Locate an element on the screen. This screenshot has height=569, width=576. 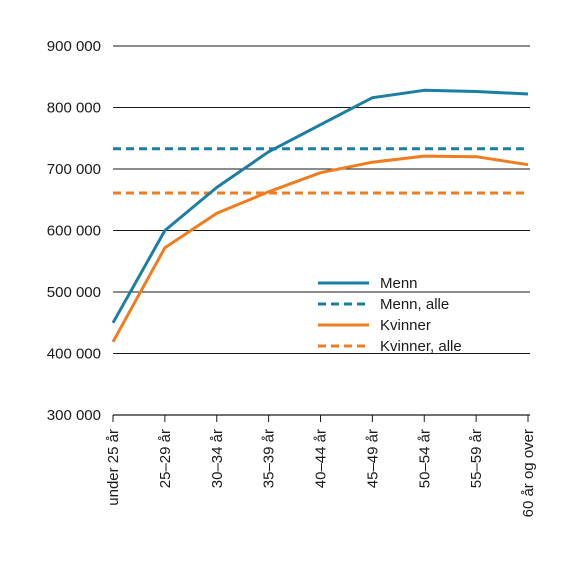
legend-label: Menn is located at coordinates (399, 283).